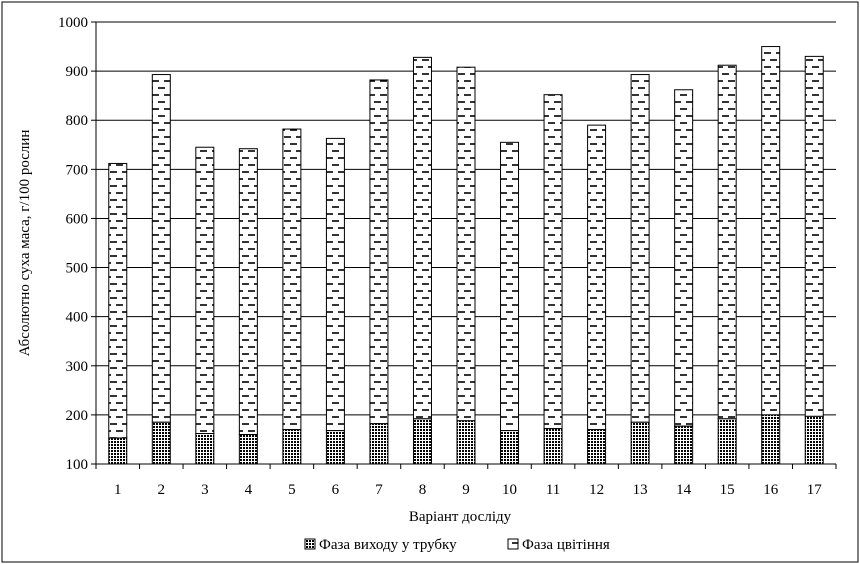  I want to click on x-tick-label: 5, so click(292, 490).